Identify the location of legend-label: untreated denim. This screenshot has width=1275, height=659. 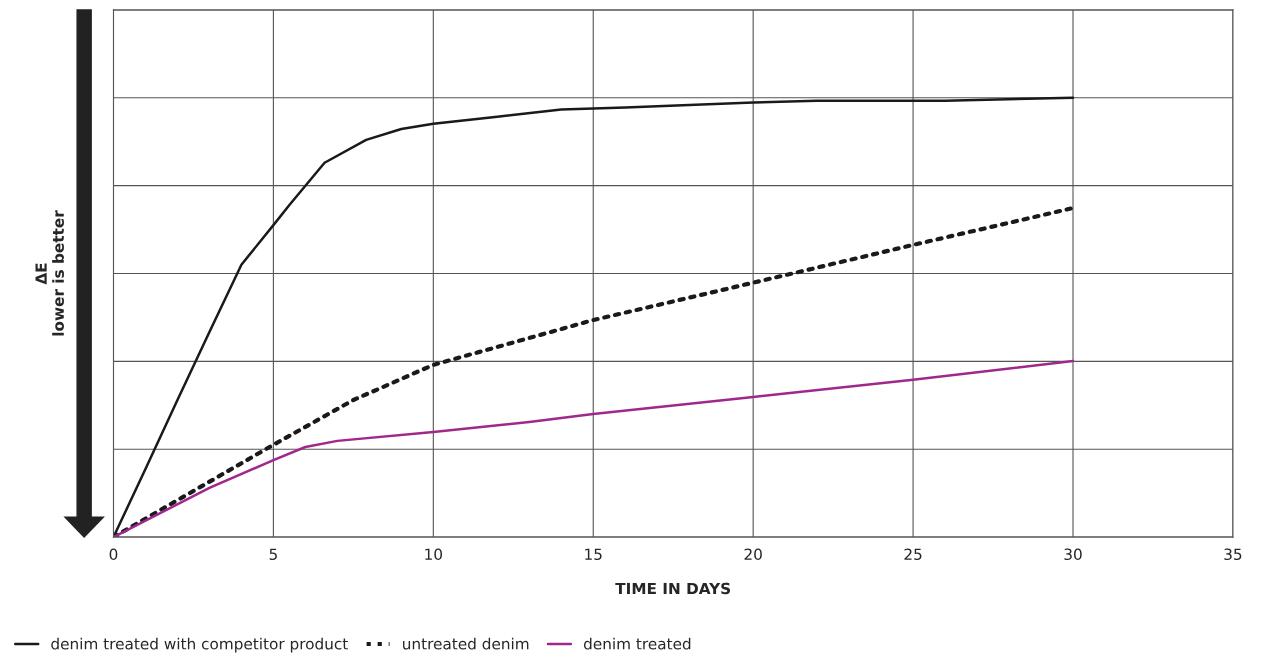
(466, 643).